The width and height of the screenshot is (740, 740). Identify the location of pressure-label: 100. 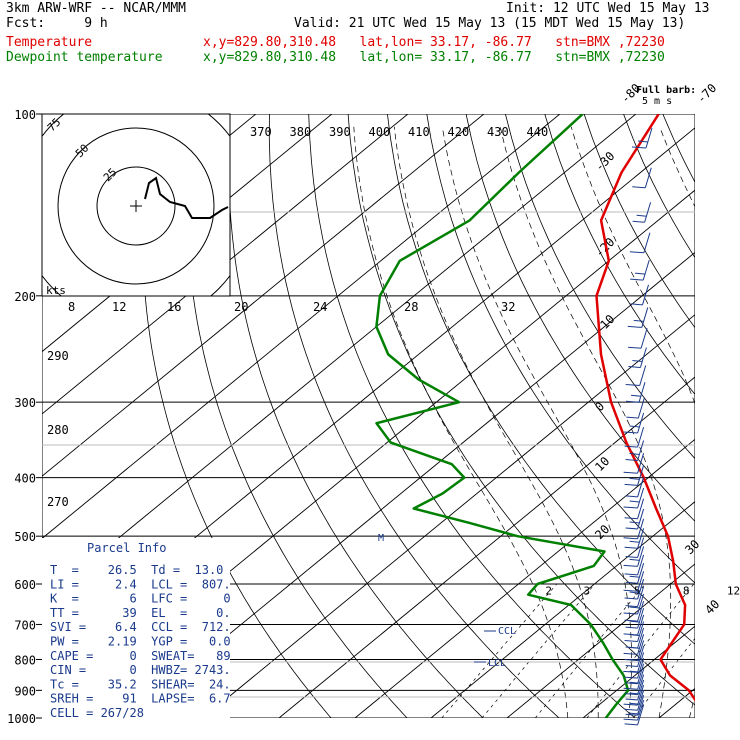
(25, 115).